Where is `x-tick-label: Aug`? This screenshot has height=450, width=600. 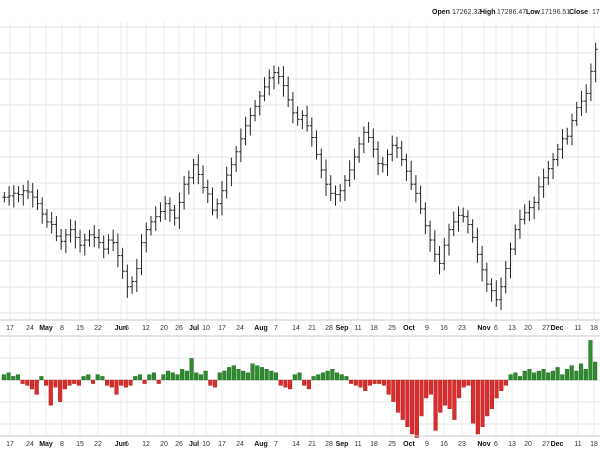 x-tick-label: Aug is located at coordinates (261, 328).